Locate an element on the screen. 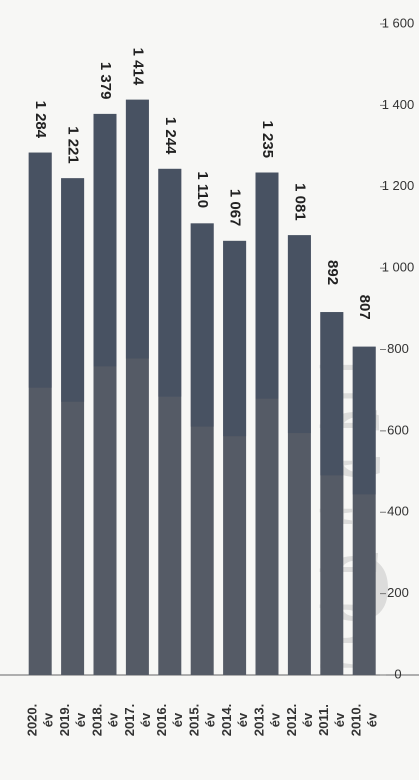  value-axis: 0 200 400 600 800 1 000 1 200 1 400 1 600 is located at coordinates (397, 348).